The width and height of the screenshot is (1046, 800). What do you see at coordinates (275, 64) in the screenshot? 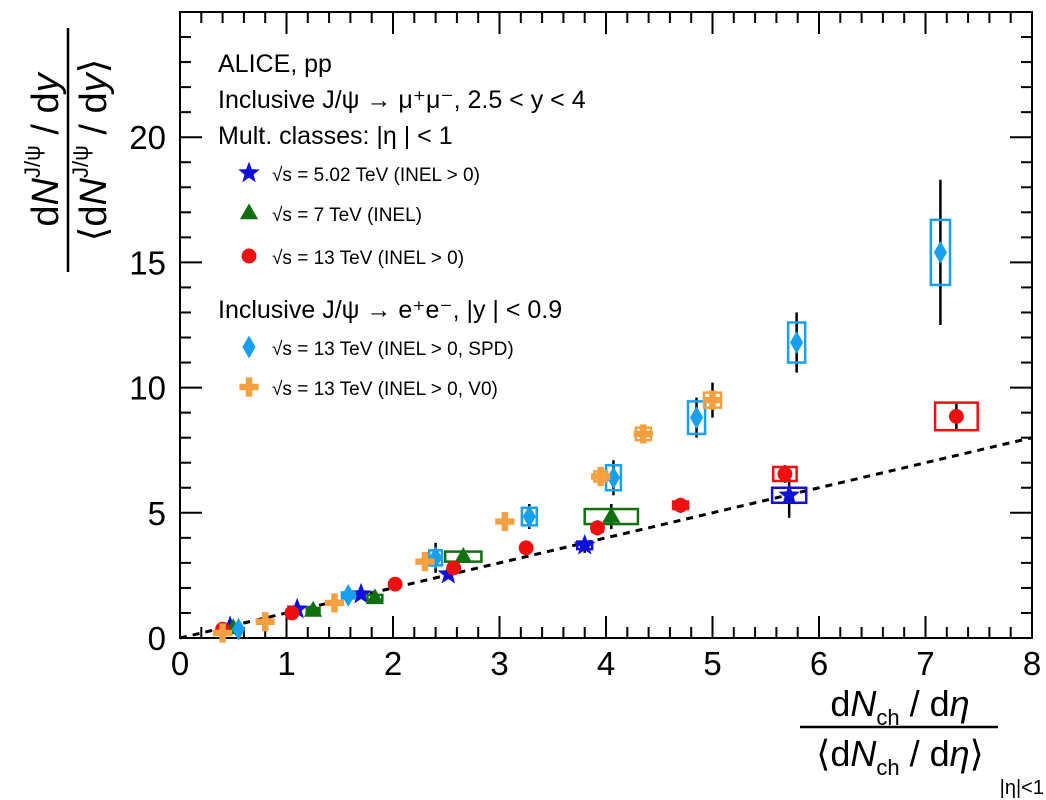
I see `legend-experiment: ALICE, pp` at bounding box center [275, 64].